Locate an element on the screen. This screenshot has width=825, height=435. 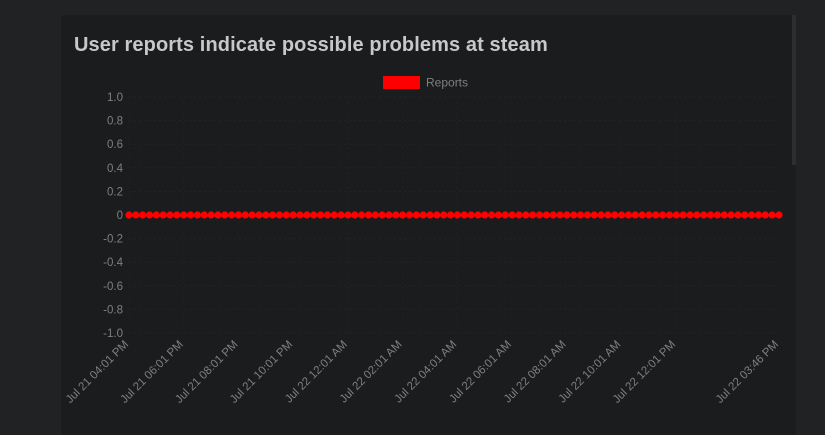
y-tick-label: 0.4 is located at coordinates (115, 169).